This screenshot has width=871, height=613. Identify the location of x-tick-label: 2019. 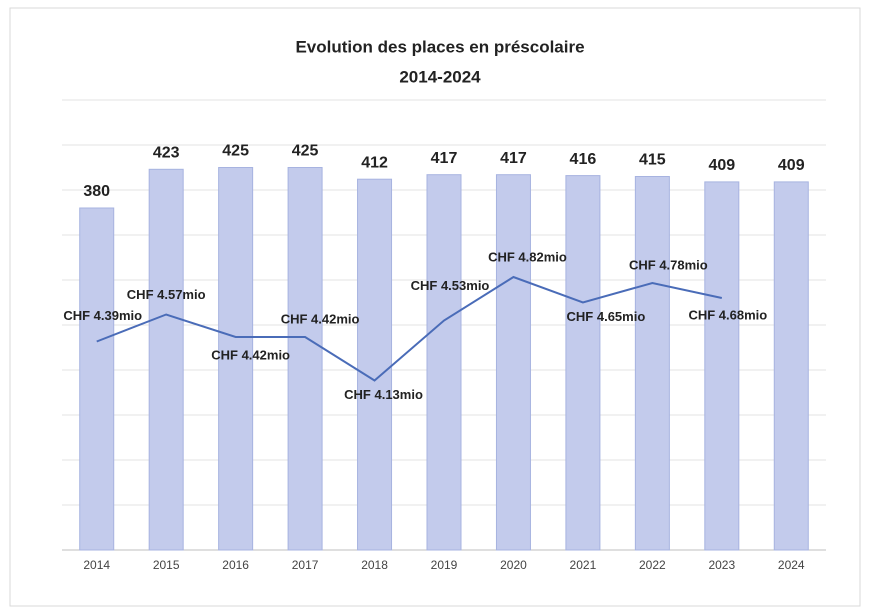
(444, 565).